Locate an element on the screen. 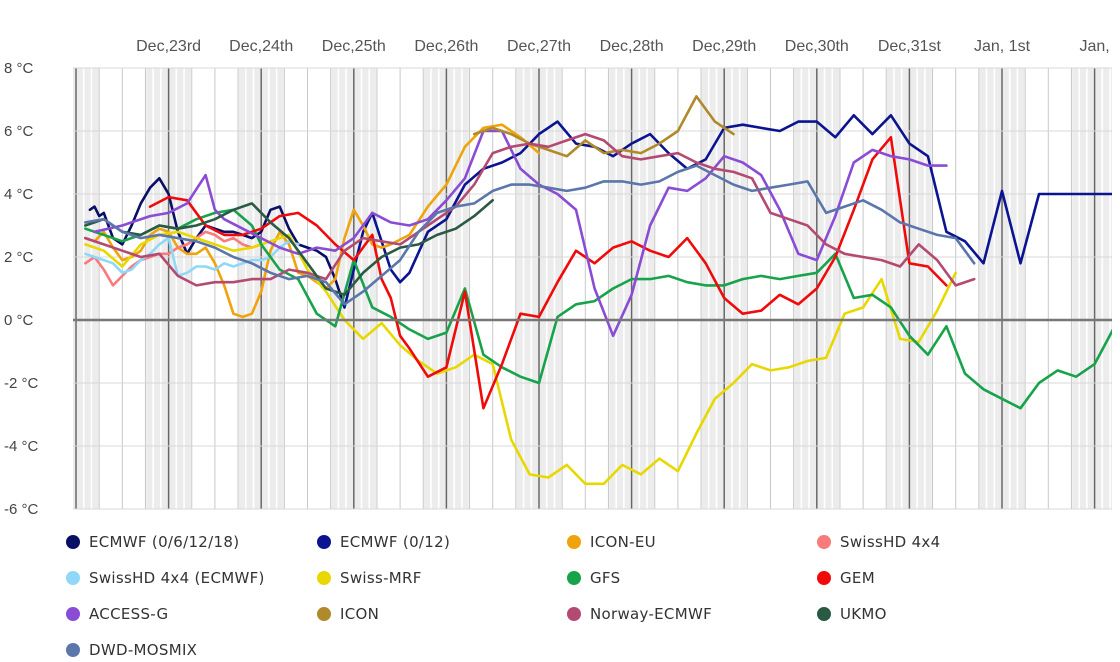  legend-item-icon-eu: ICON-EU is located at coordinates (611, 542).